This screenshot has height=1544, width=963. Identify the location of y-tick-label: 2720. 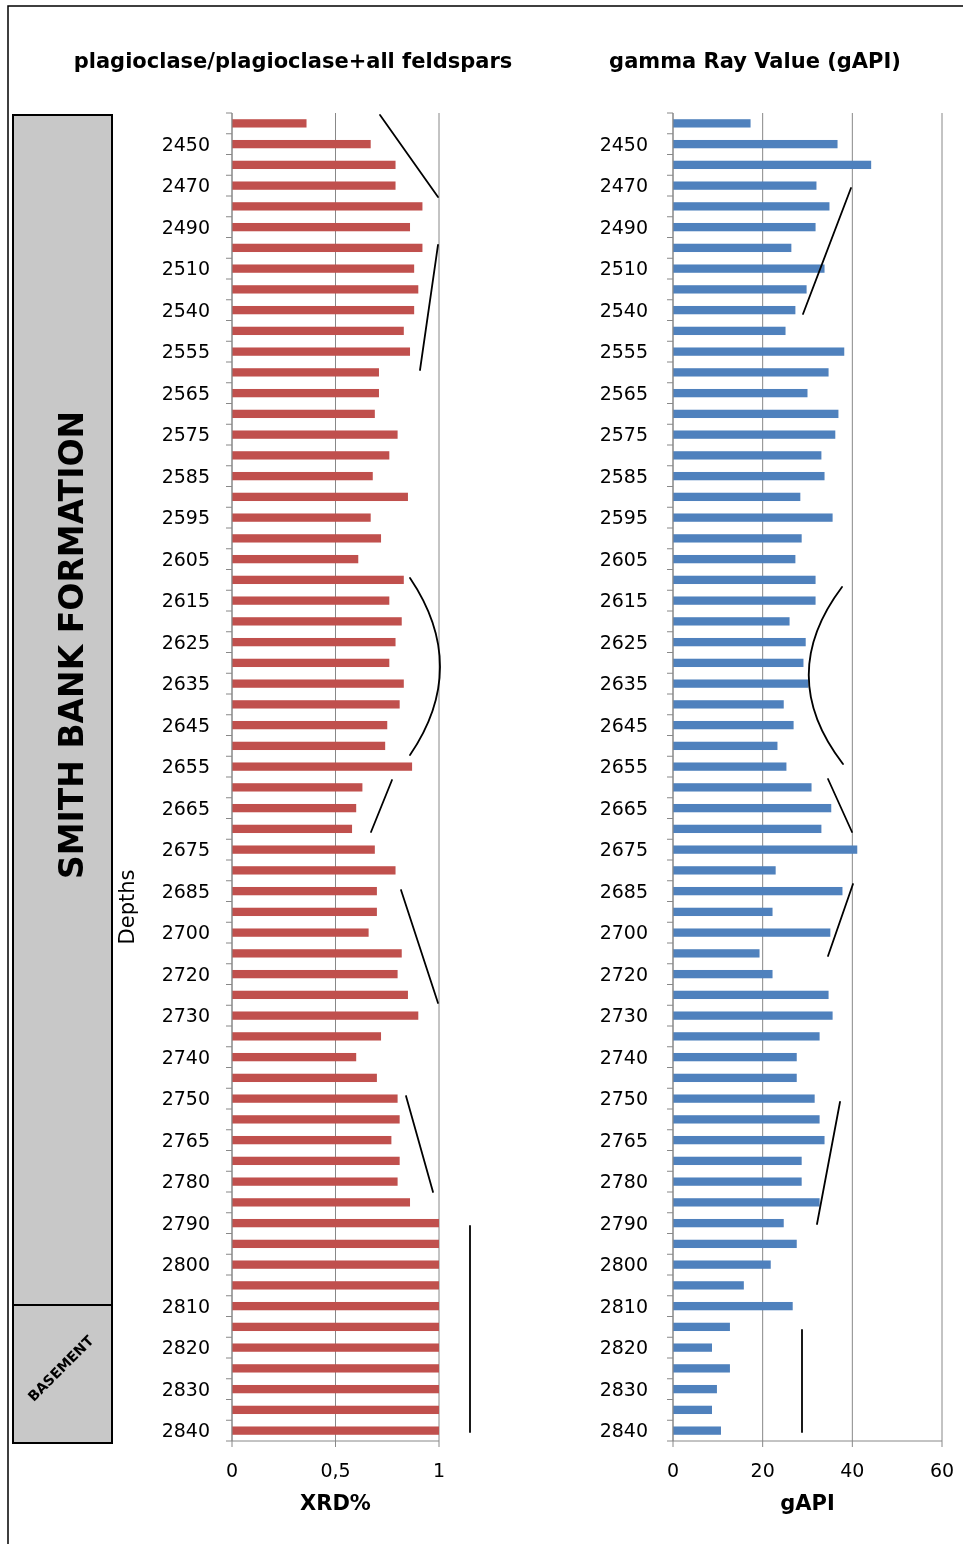
(623, 973).